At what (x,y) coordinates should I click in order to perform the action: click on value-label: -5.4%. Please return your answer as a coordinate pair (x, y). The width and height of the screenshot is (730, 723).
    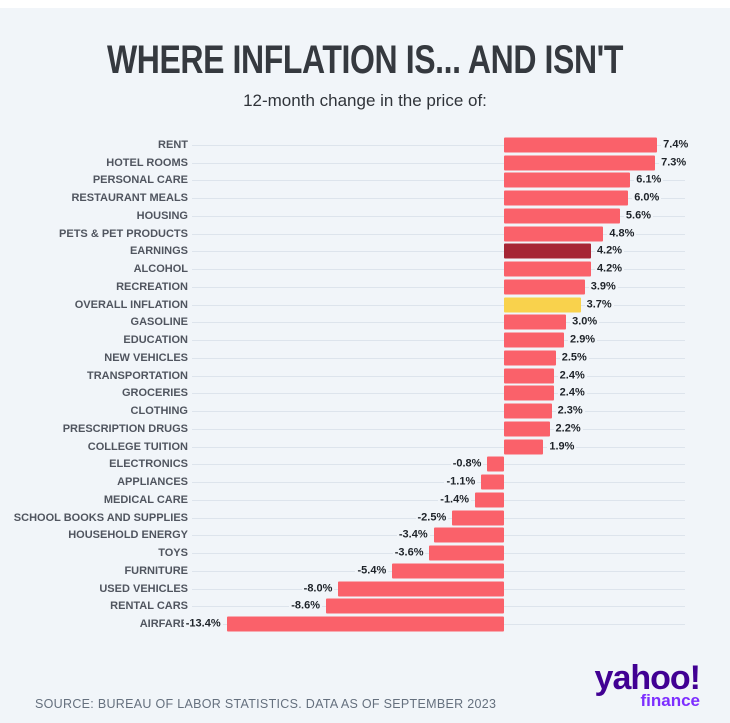
    Looking at the image, I should click on (372, 571).